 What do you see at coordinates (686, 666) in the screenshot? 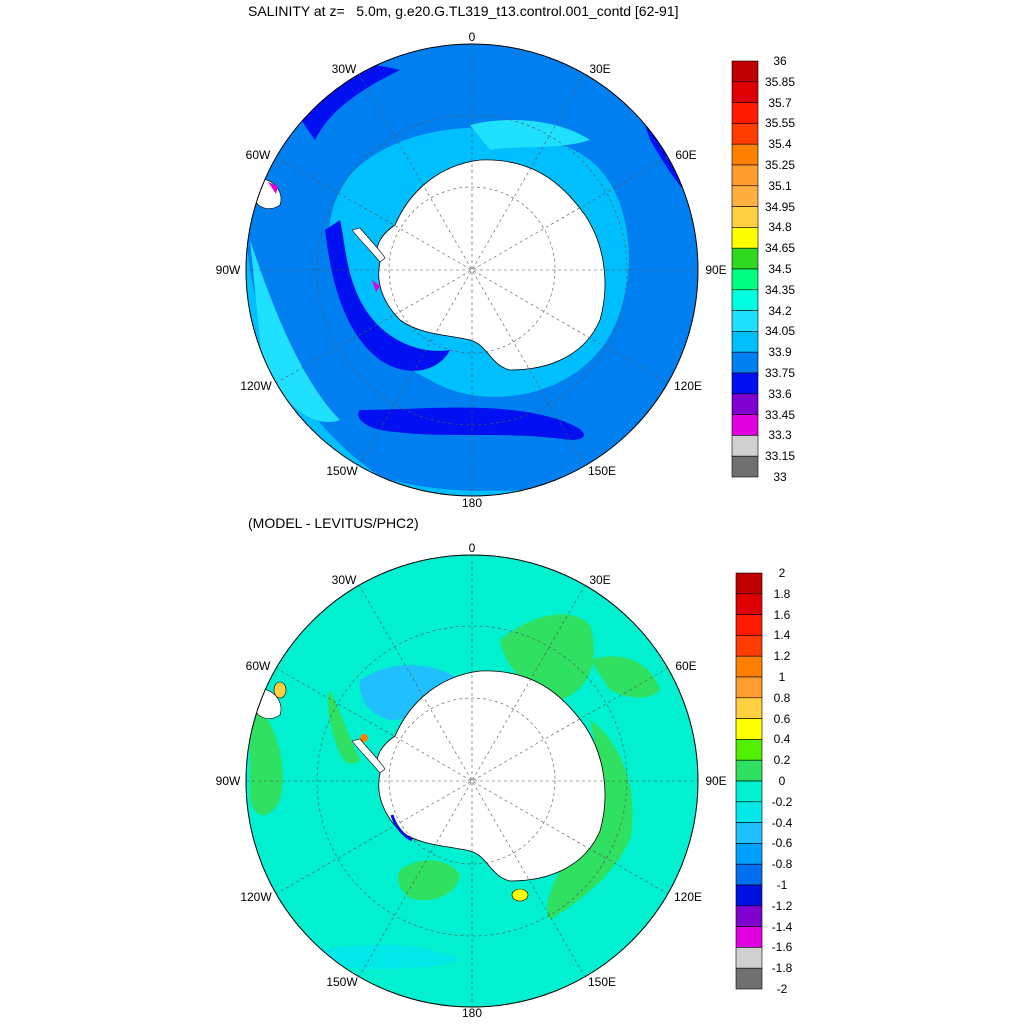
I see `bottom-lon-label-60e: 60E` at bounding box center [686, 666].